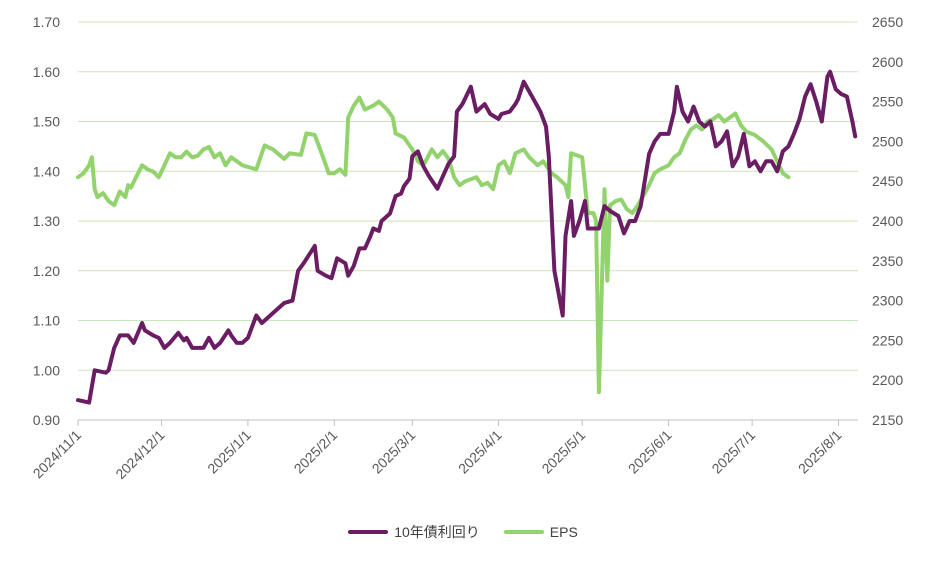 This screenshot has width=926, height=570. What do you see at coordinates (887, 301) in the screenshot?
I see `y-right-tick-label: 2300` at bounding box center [887, 301].